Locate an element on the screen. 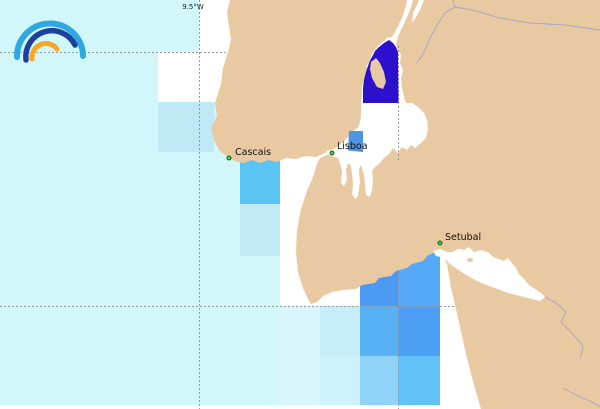  meridian-label: 9.5°W is located at coordinates (193, 7).